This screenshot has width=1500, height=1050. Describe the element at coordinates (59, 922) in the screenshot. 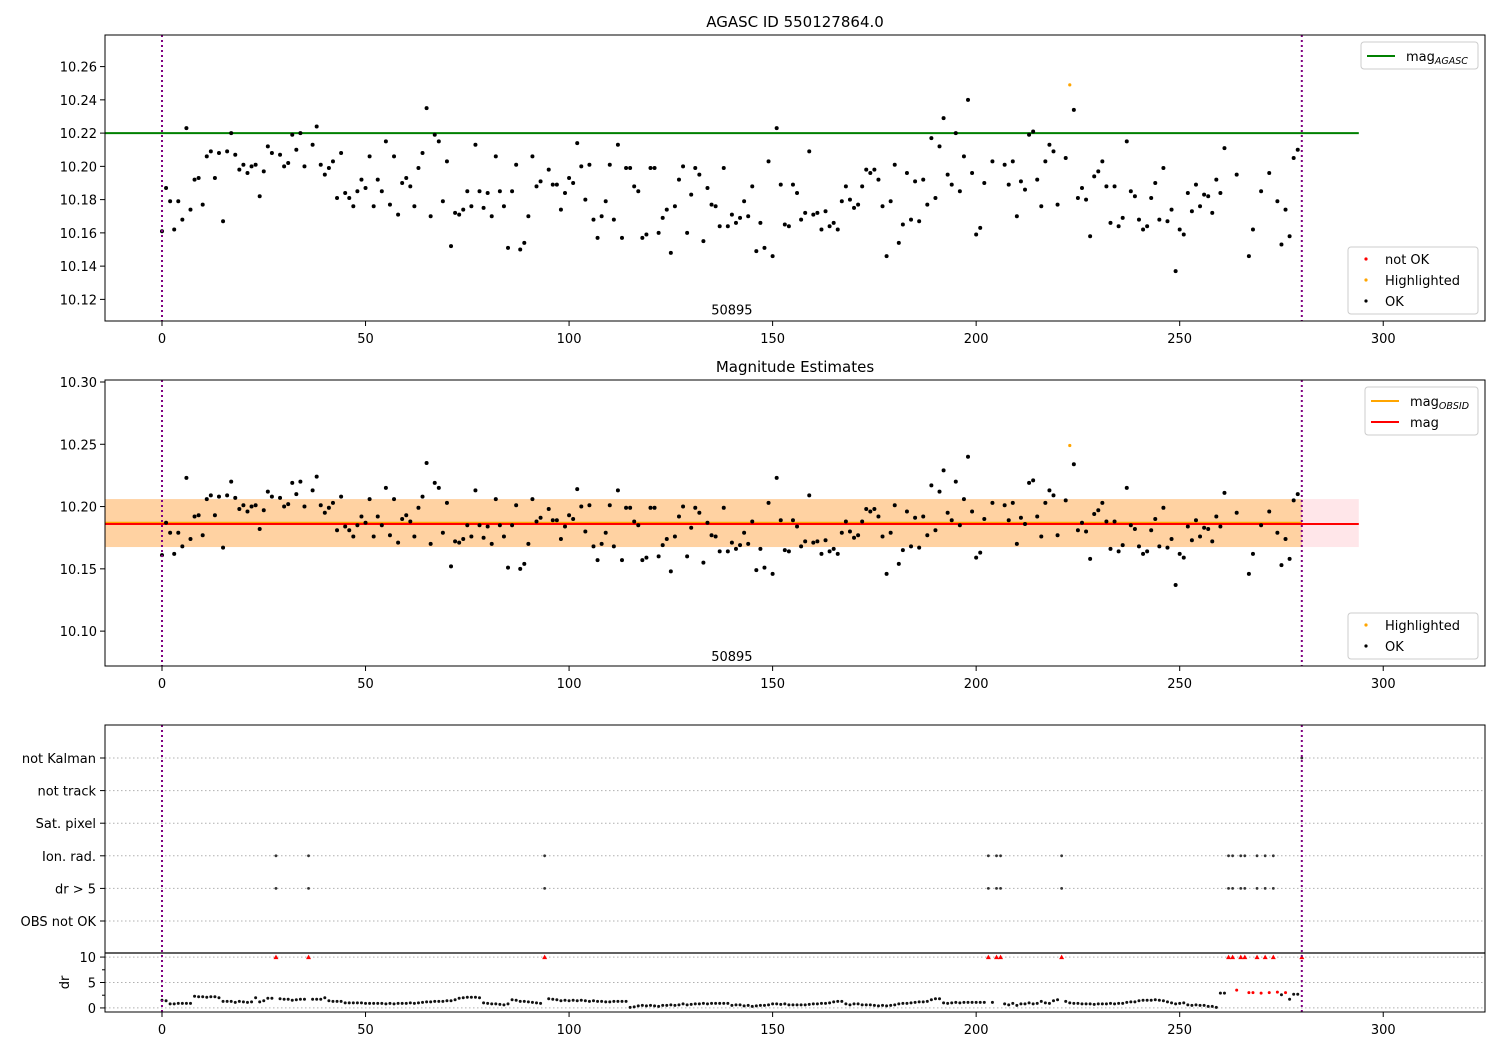

I see `flag-category-label: OBS not OK` at that location.